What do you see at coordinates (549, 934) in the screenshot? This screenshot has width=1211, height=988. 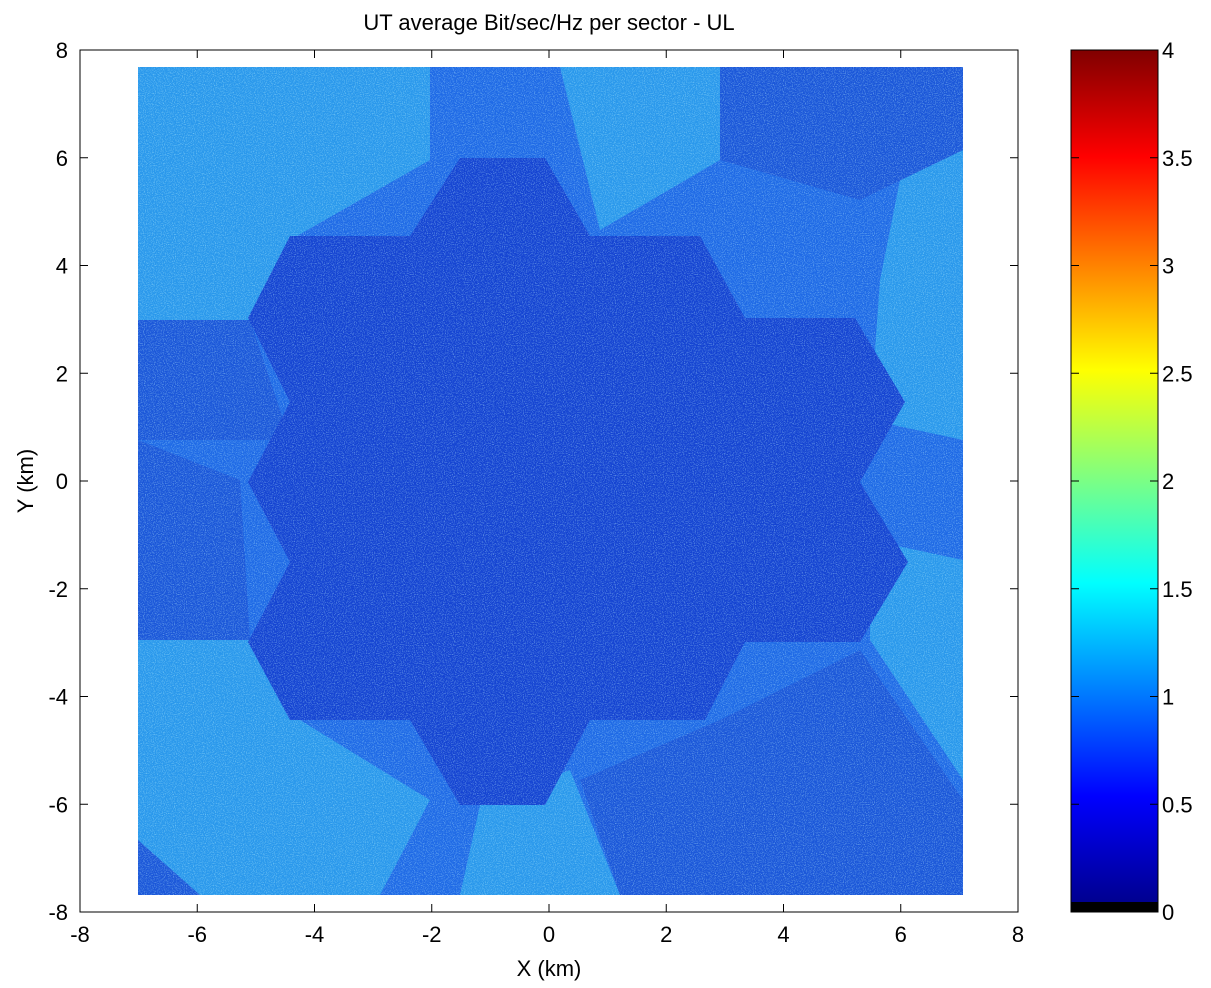 I see `x-tick-label: 0` at bounding box center [549, 934].